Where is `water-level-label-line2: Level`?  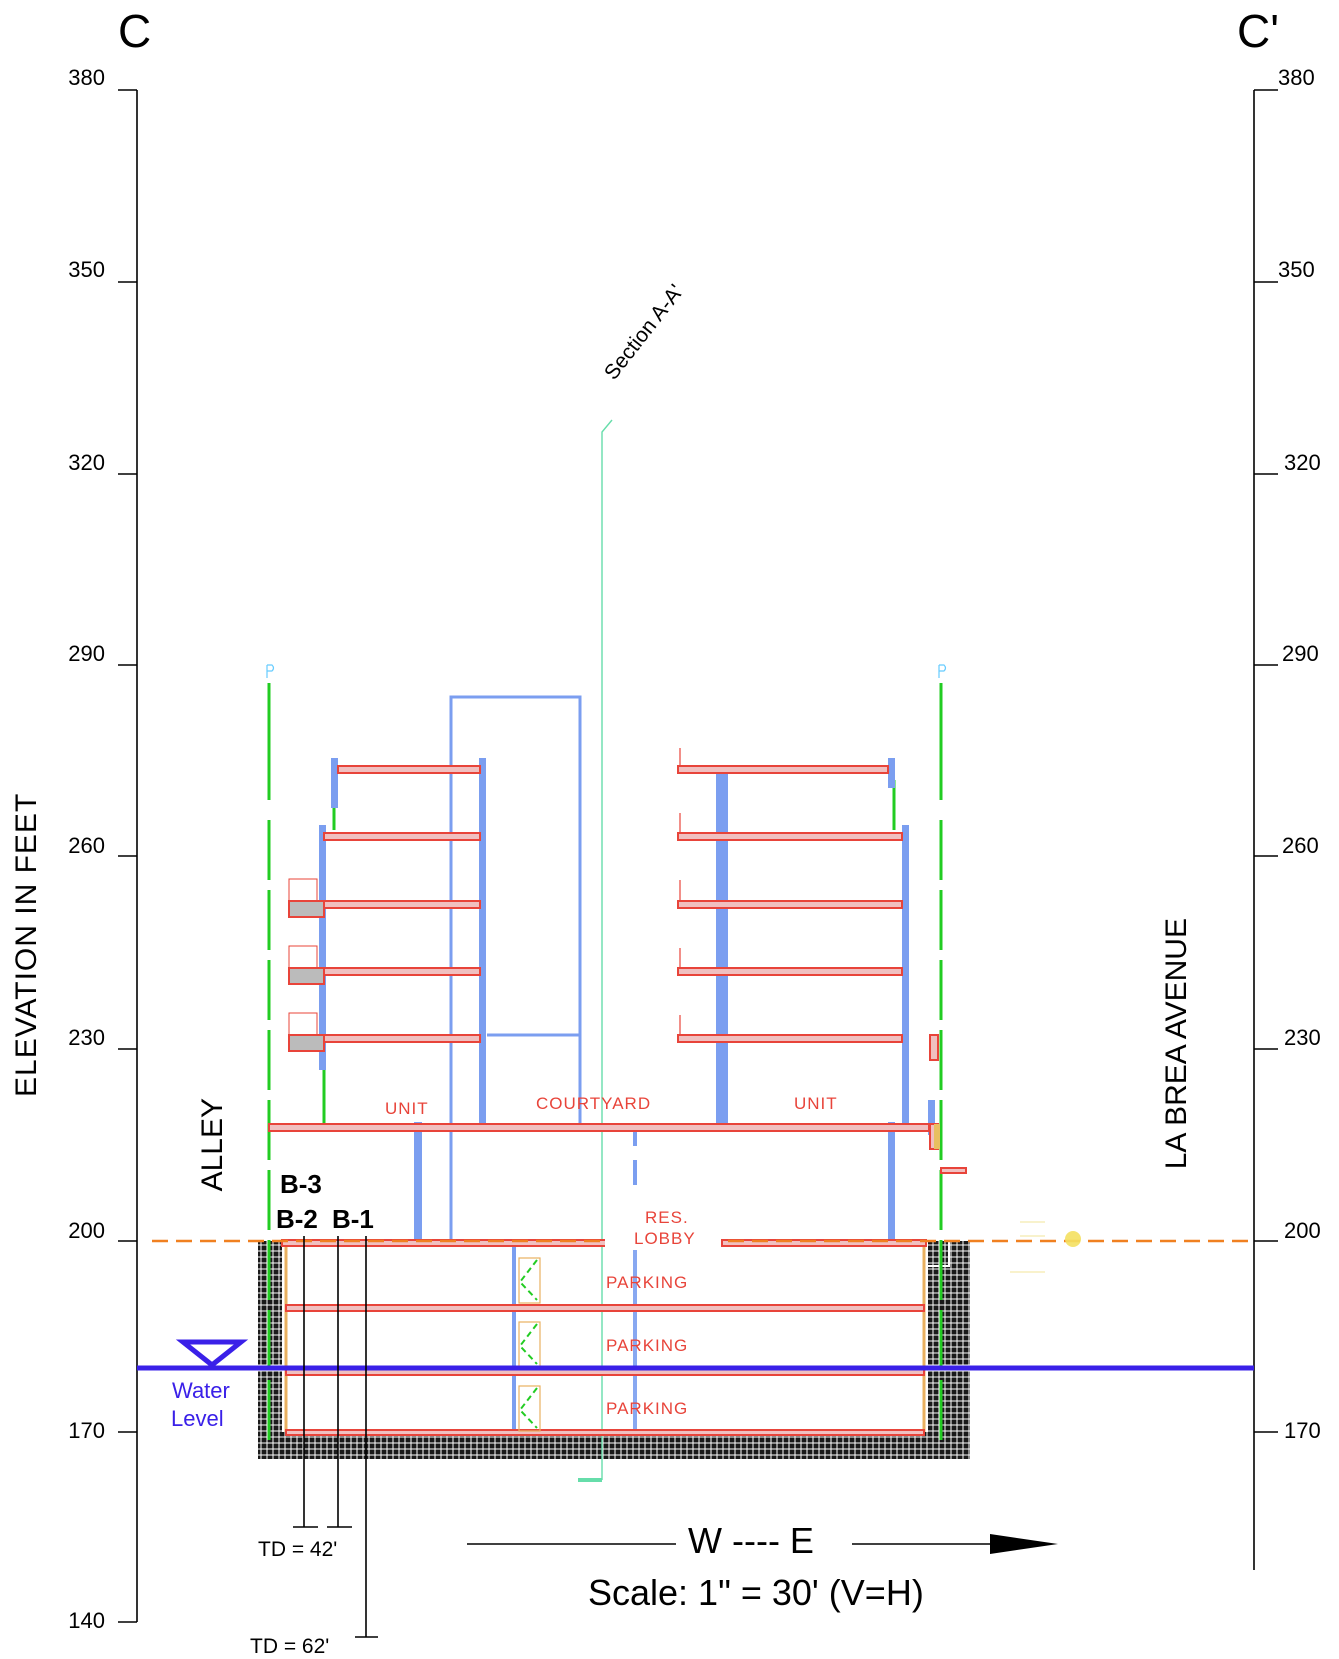
water-level-label-line2: Level is located at coordinates (197, 1418).